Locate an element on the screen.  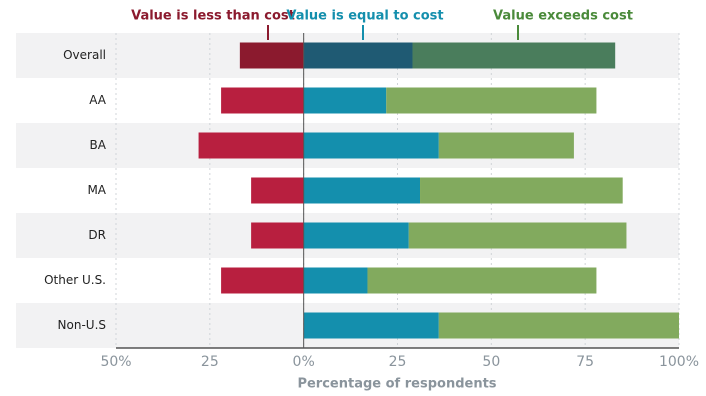
y-tick-label: Overall is located at coordinates (84, 55).